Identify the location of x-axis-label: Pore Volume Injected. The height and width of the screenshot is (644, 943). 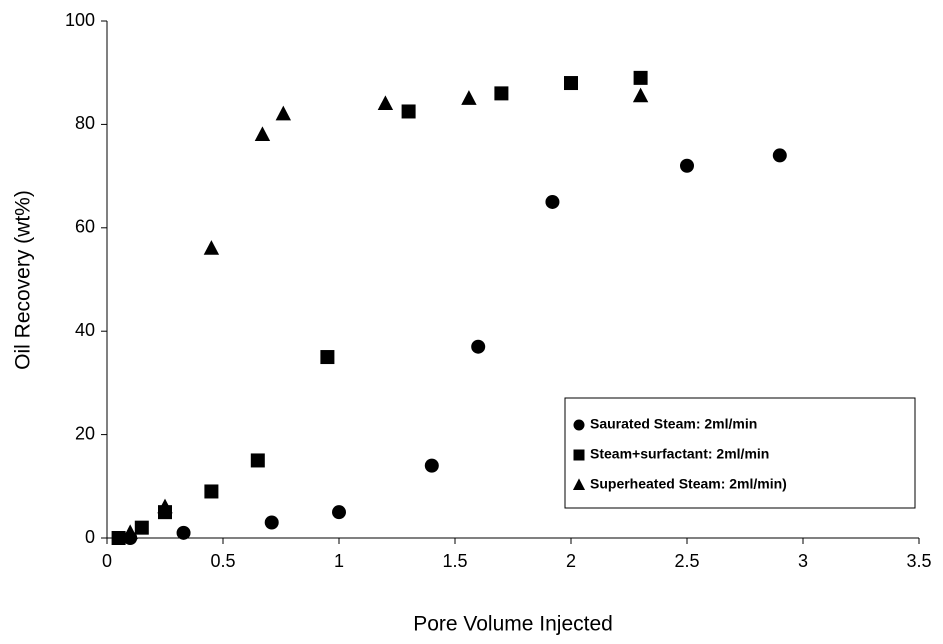
(513, 624).